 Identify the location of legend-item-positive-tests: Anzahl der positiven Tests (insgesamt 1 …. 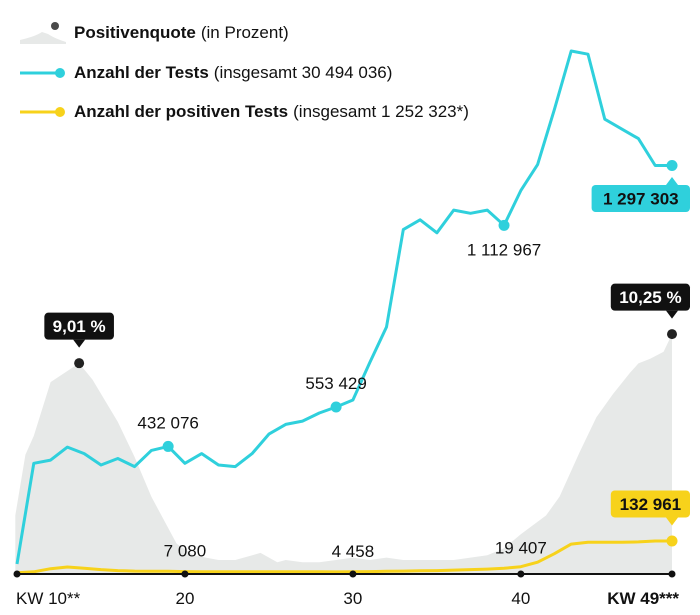
(243, 112).